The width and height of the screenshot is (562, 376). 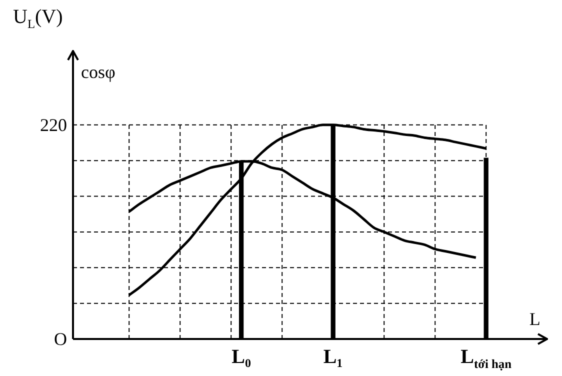 I want to click on text: 220, so click(x=53, y=124).